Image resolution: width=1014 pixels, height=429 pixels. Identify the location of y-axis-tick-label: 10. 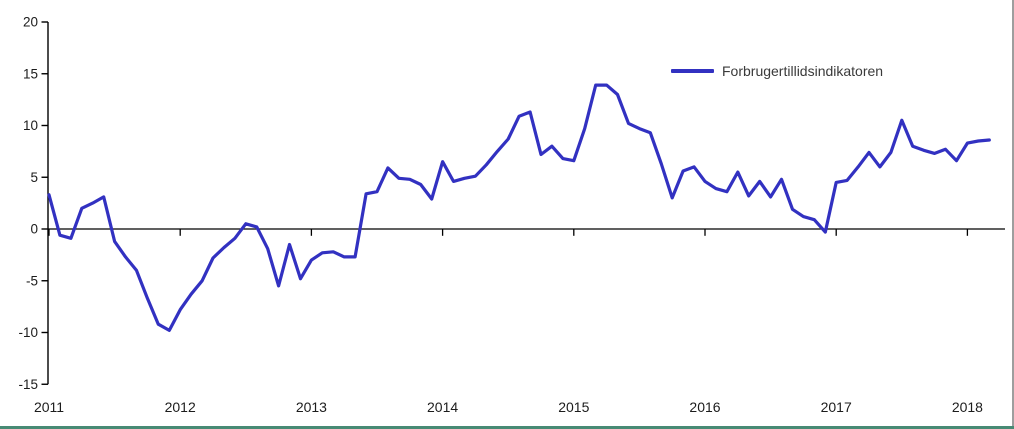
(30, 125).